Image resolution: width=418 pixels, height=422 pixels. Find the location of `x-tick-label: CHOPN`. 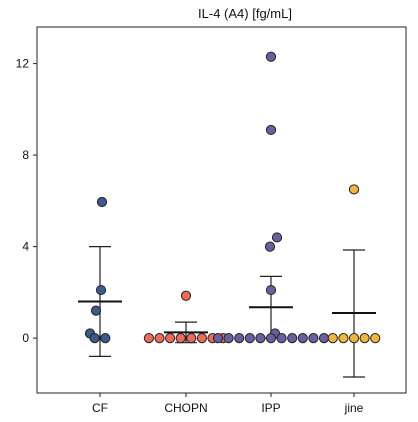

x-tick-label: CHOPN is located at coordinates (185, 408).